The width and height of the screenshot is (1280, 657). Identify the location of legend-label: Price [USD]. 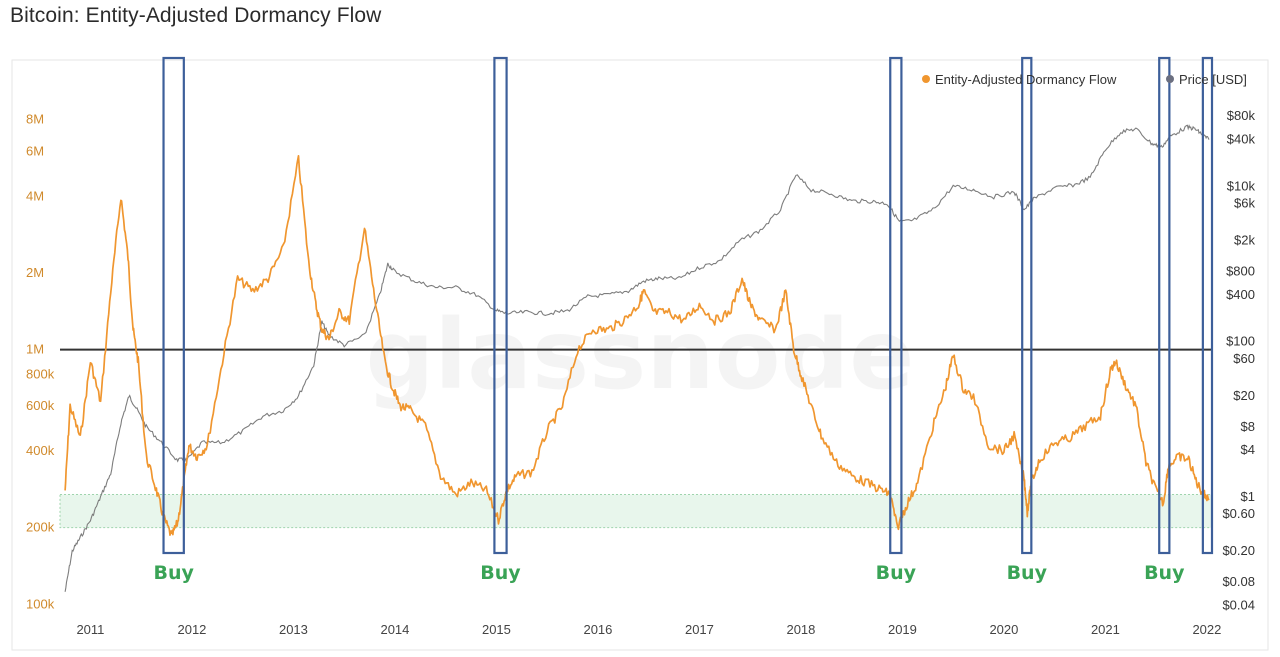
(1213, 79).